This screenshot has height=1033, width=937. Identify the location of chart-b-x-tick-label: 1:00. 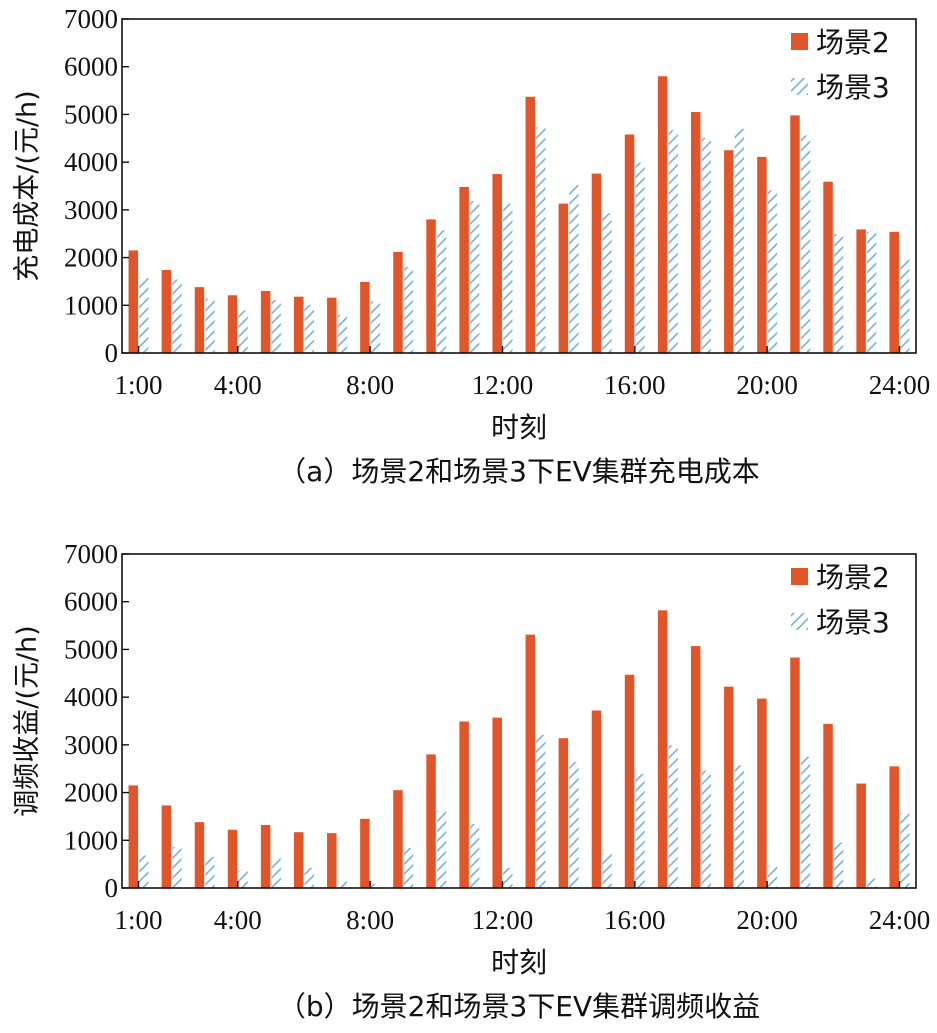
(139, 920).